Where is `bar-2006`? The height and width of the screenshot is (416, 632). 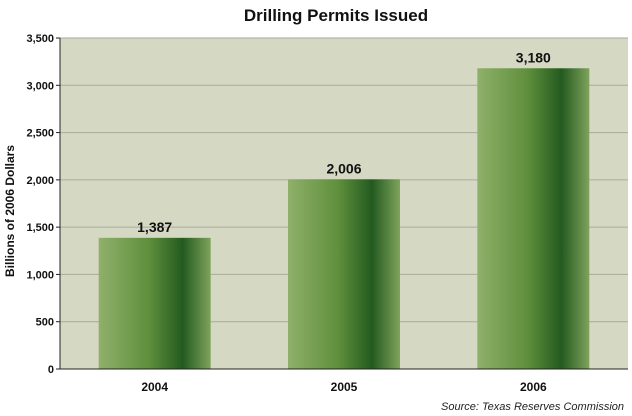
bar-2006 is located at coordinates (533, 219).